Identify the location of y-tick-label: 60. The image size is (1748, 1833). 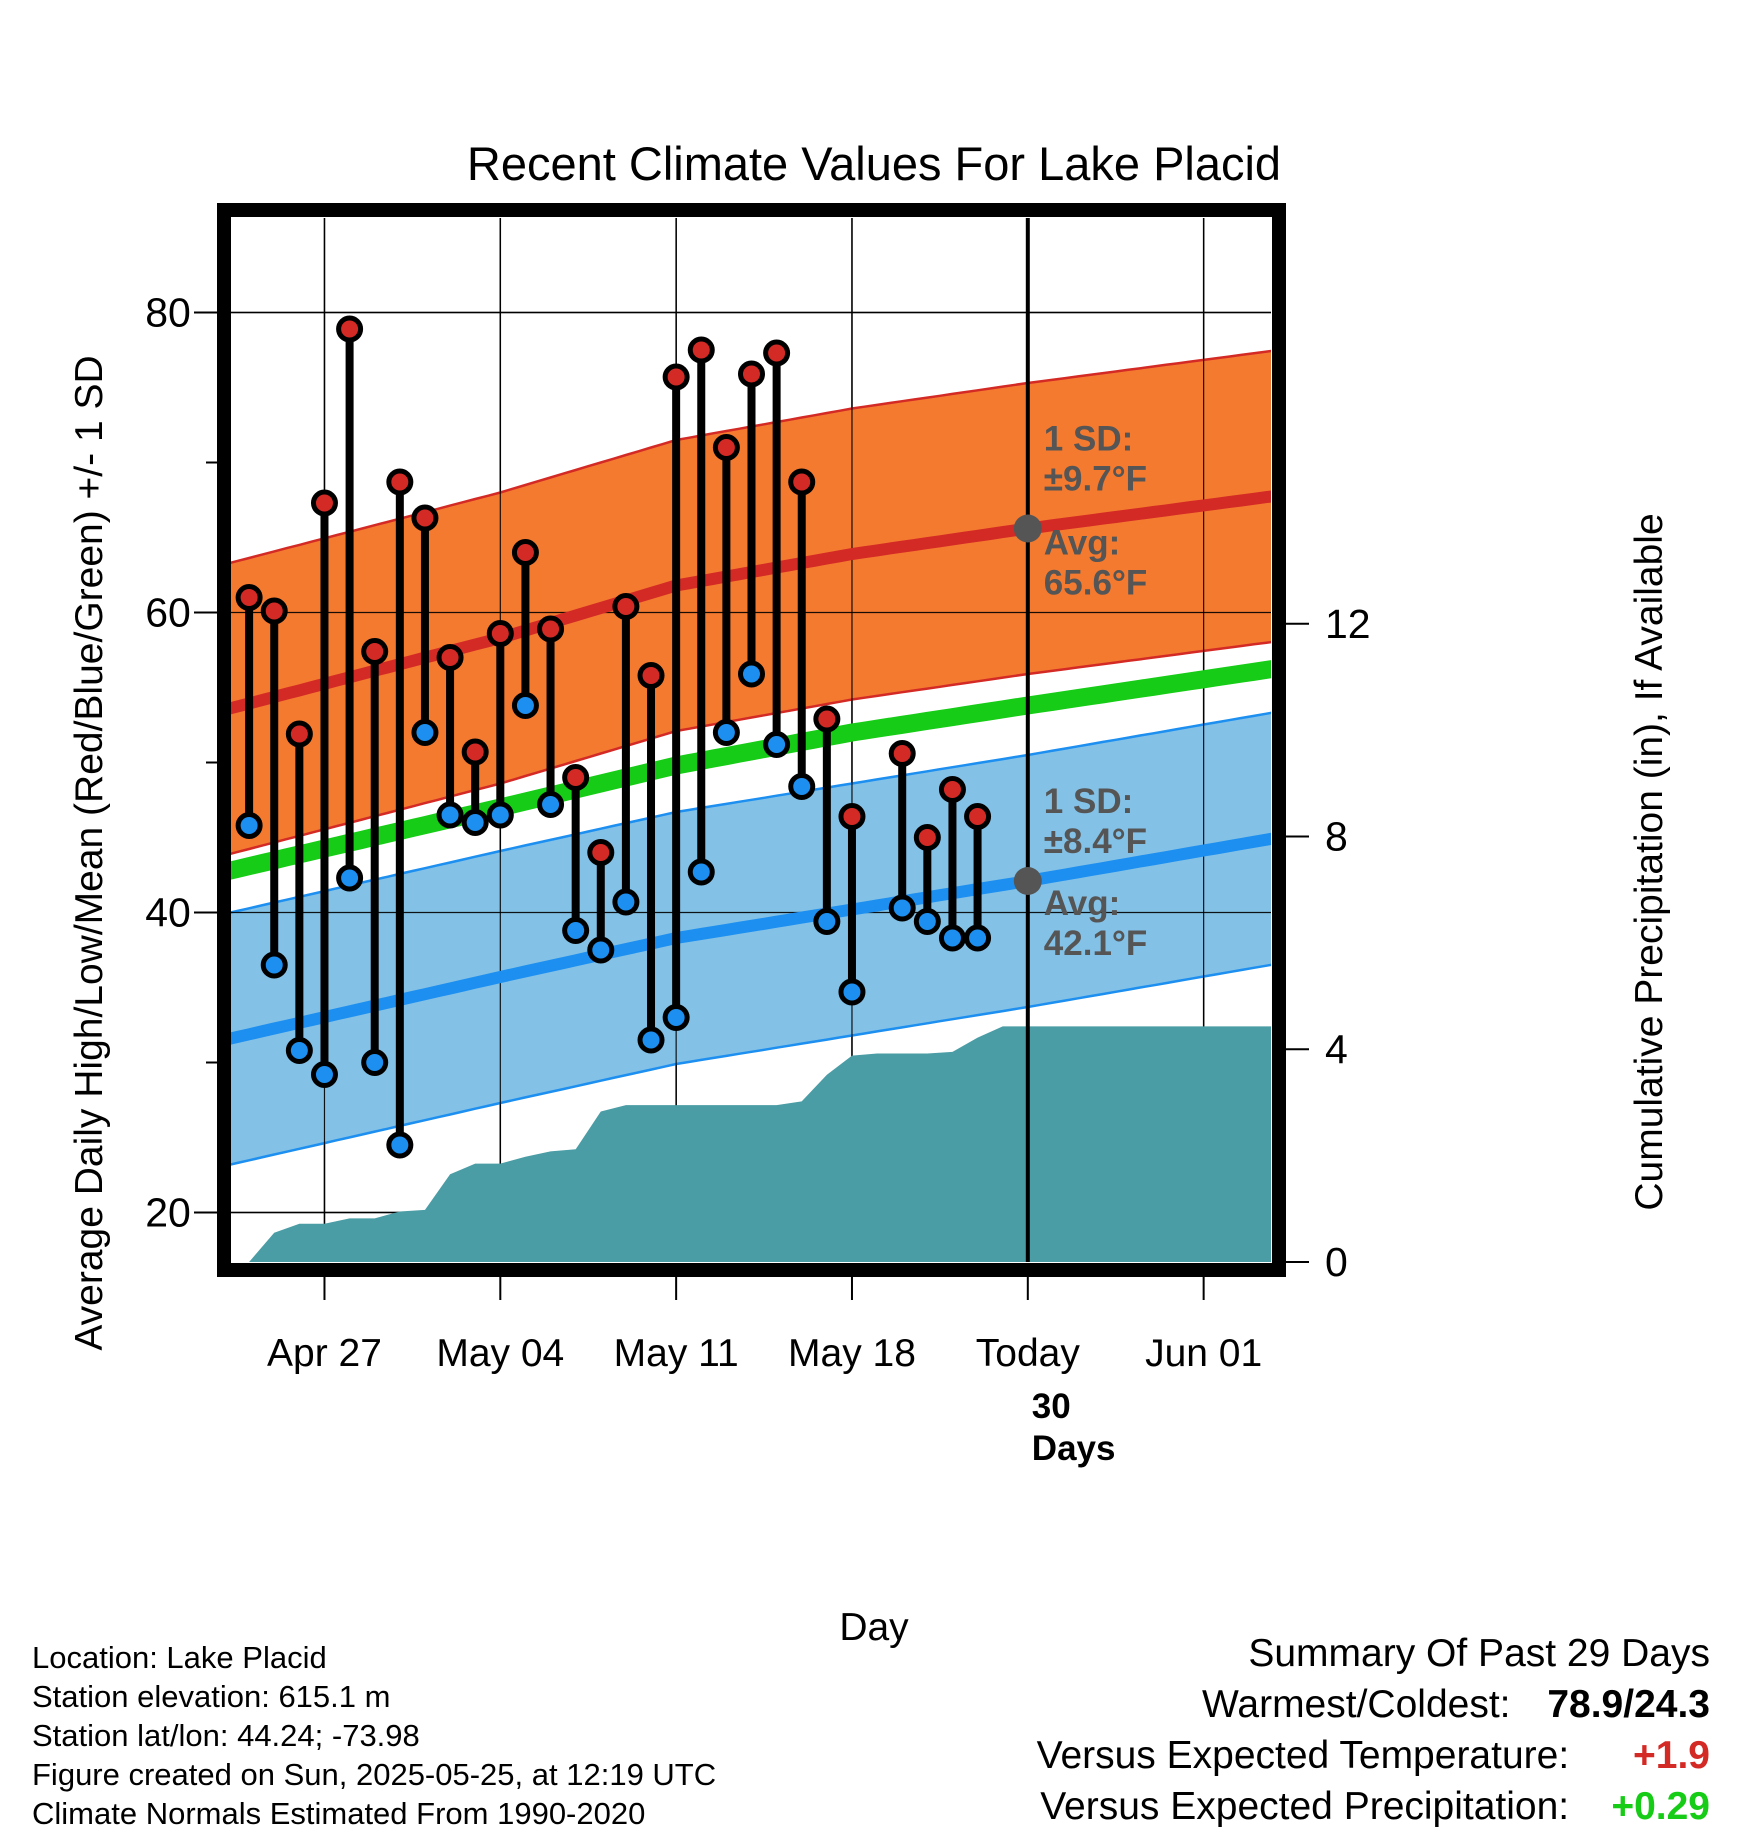
(168, 613).